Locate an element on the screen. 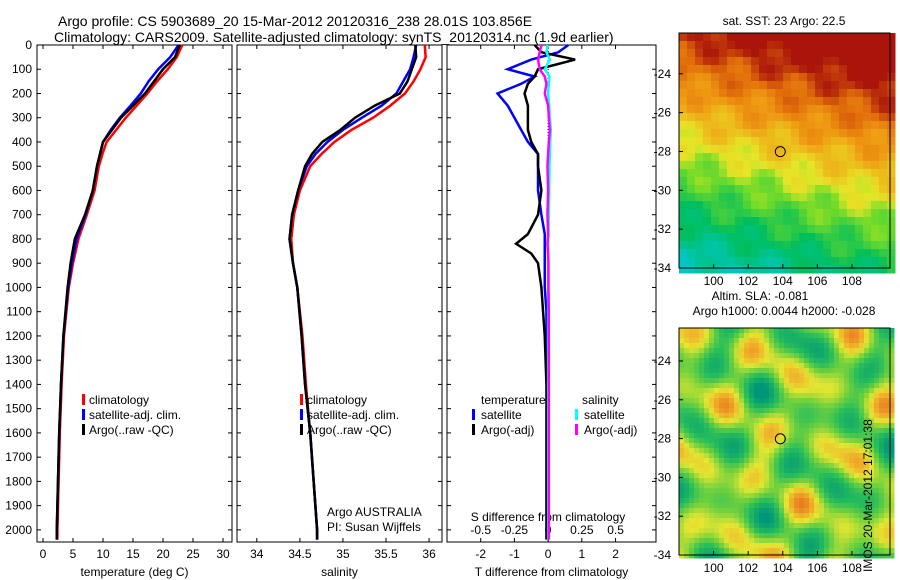 The width and height of the screenshot is (900, 580). series-line-t-argo-adj- is located at coordinates (544, 292).